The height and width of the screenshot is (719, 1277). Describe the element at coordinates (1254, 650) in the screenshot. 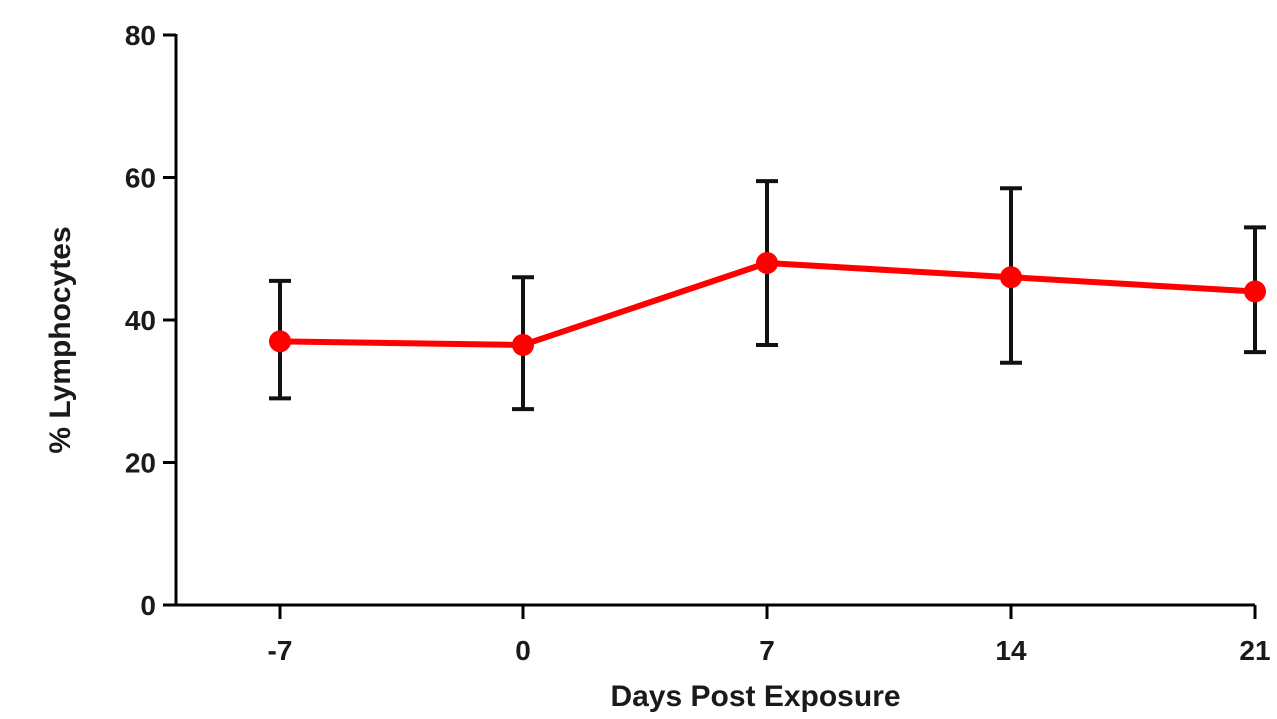

I see `x-tick-label: 21` at that location.